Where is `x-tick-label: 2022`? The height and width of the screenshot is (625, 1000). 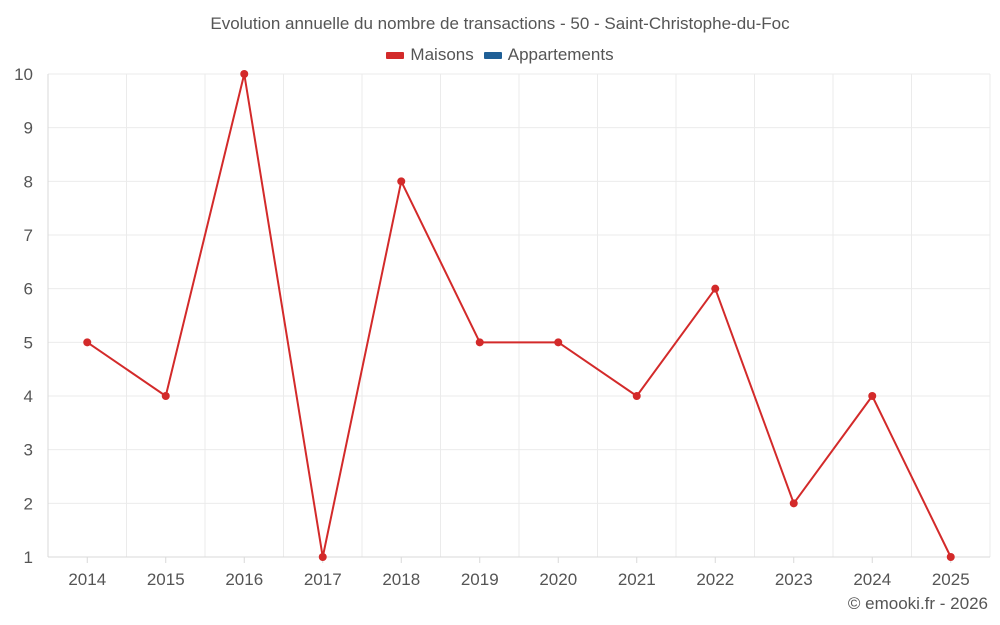 x-tick-label: 2022 is located at coordinates (715, 579).